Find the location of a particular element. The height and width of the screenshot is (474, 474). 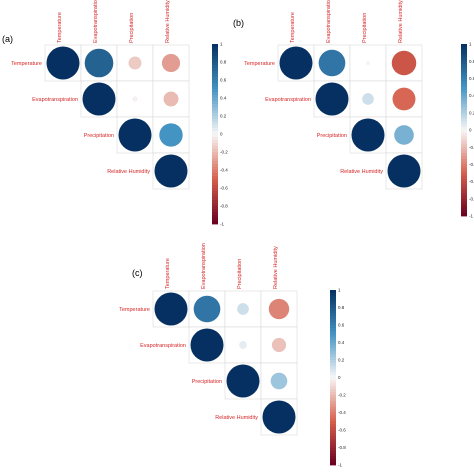

panel-a-col-label: Relative Humidity is located at coordinates (168, 21).